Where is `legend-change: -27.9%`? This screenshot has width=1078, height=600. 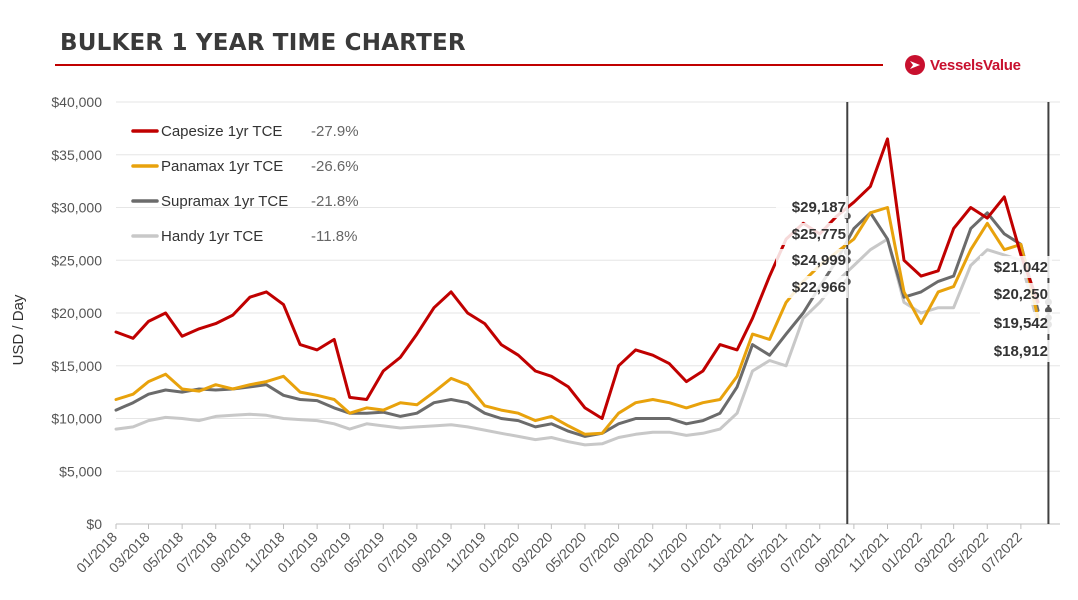 legend-change: -27.9% is located at coordinates (335, 131).